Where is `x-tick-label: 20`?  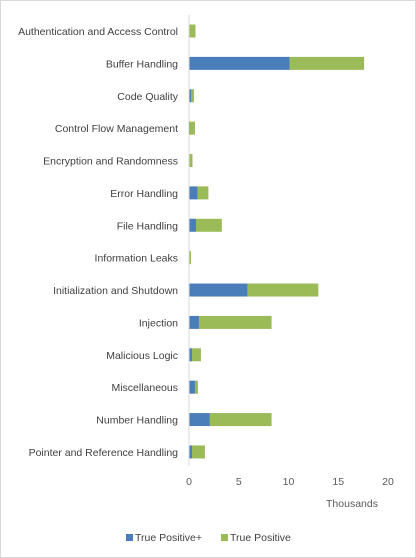
x-tick-label: 20 is located at coordinates (388, 482).